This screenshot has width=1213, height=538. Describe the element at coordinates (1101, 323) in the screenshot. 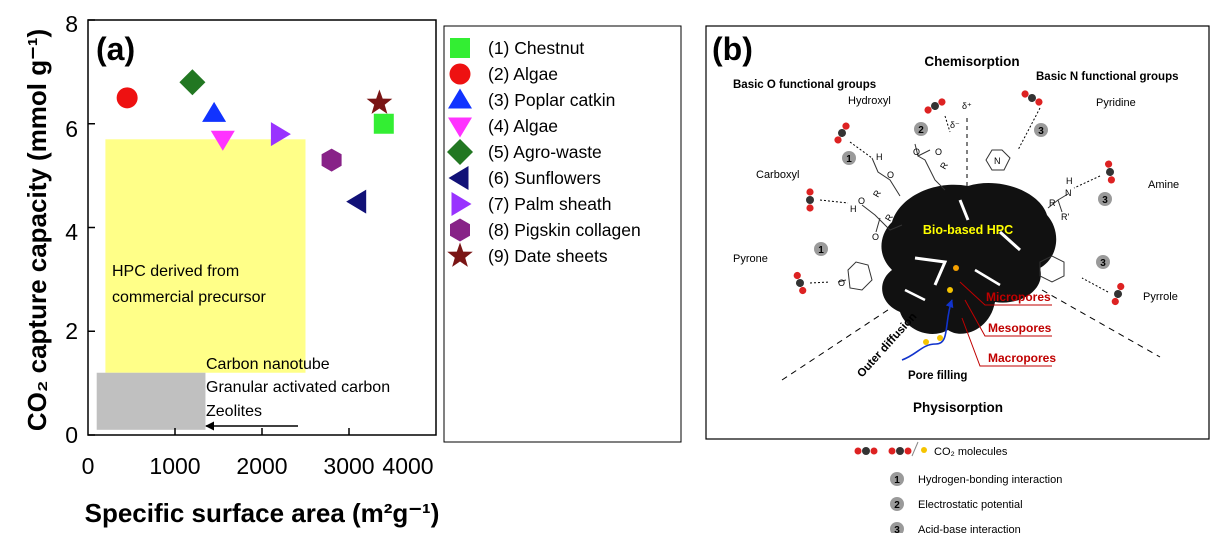

I see `divider-right` at that location.